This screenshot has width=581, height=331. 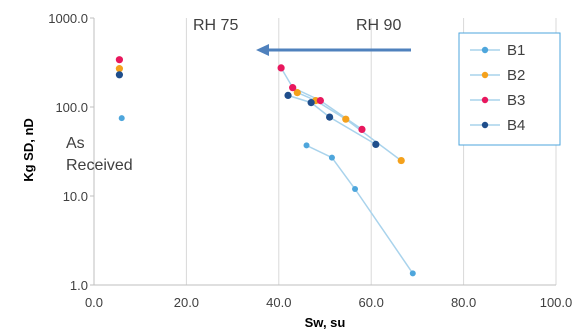 What do you see at coordinates (556, 302) in the screenshot?
I see `x-tick-label: 100.0` at bounding box center [556, 302].